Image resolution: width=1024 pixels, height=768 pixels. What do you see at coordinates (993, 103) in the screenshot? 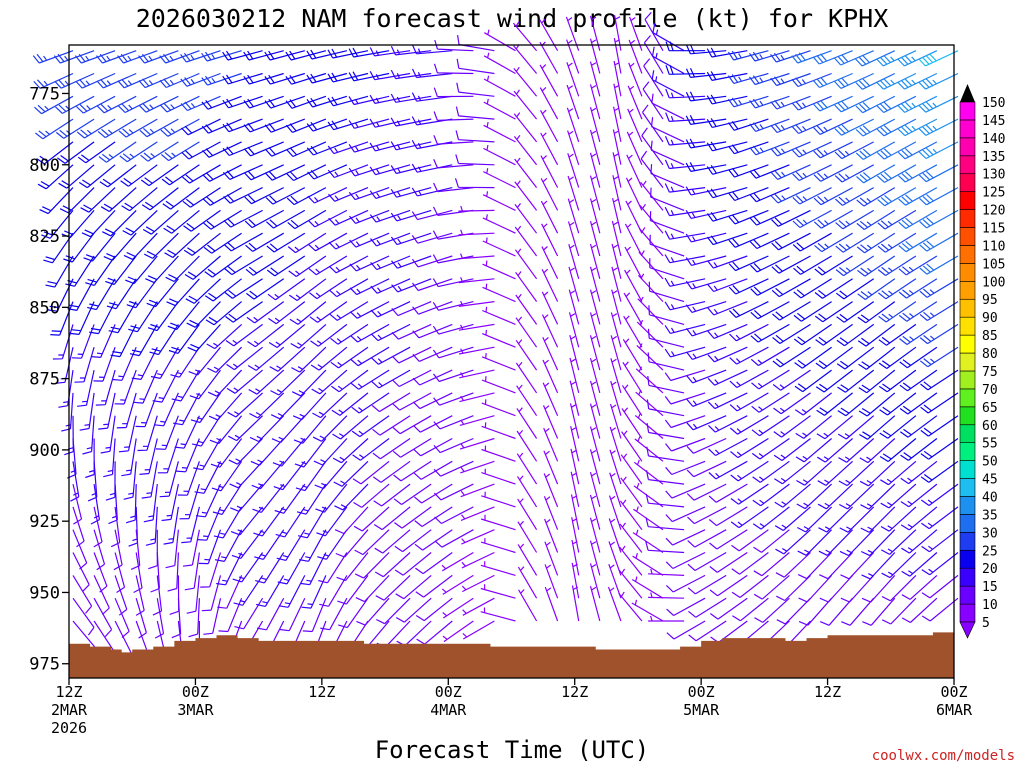
I see `colorbar-tick-label: 150` at bounding box center [993, 103].